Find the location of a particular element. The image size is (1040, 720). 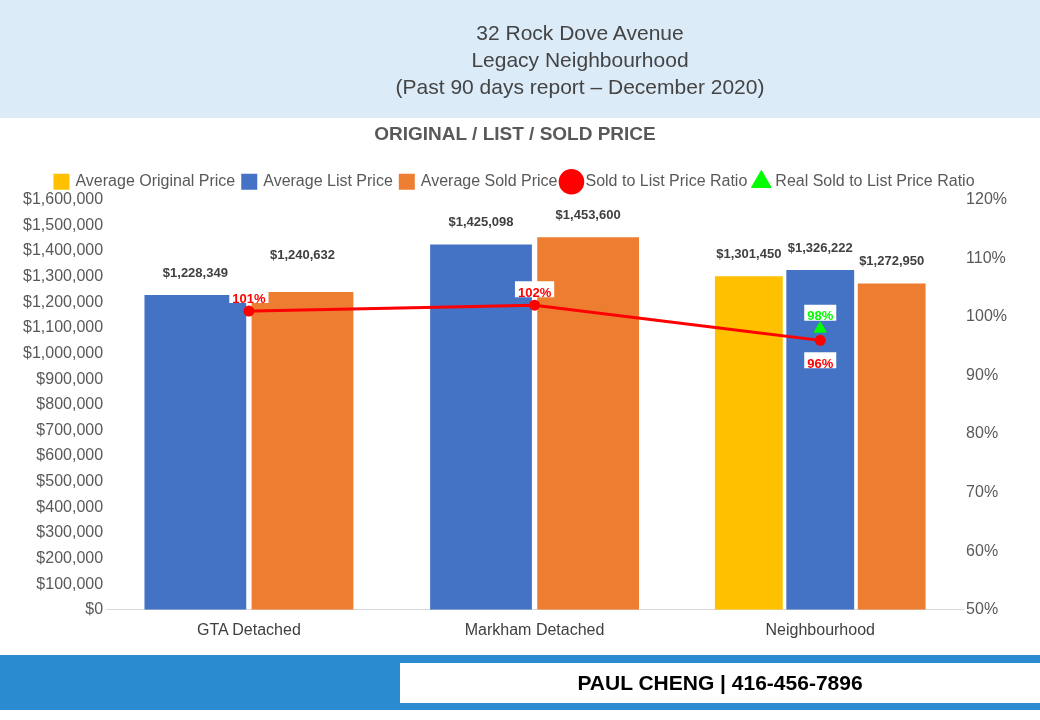

y-tick-label: $1,300,000 is located at coordinates (63, 276).